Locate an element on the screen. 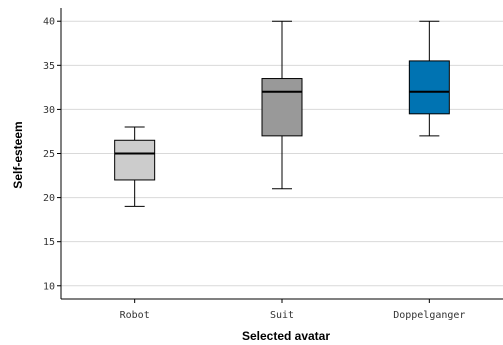 The width and height of the screenshot is (503, 345). x-tick-label: Robot is located at coordinates (135, 315).